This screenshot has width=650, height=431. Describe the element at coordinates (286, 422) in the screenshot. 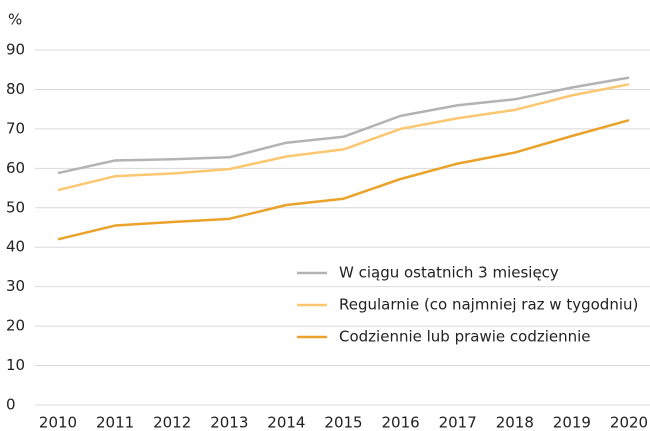

I see `x-tick-label: 2014` at that location.